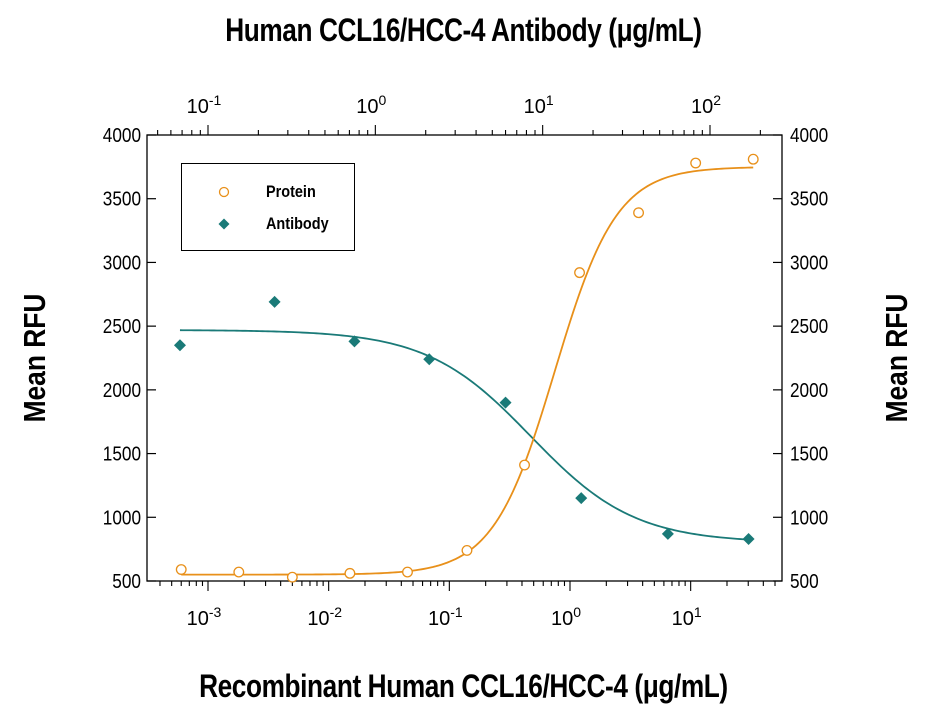  What do you see at coordinates (804, 581) in the screenshot?
I see `y-tick-label-right: 500` at bounding box center [804, 581].